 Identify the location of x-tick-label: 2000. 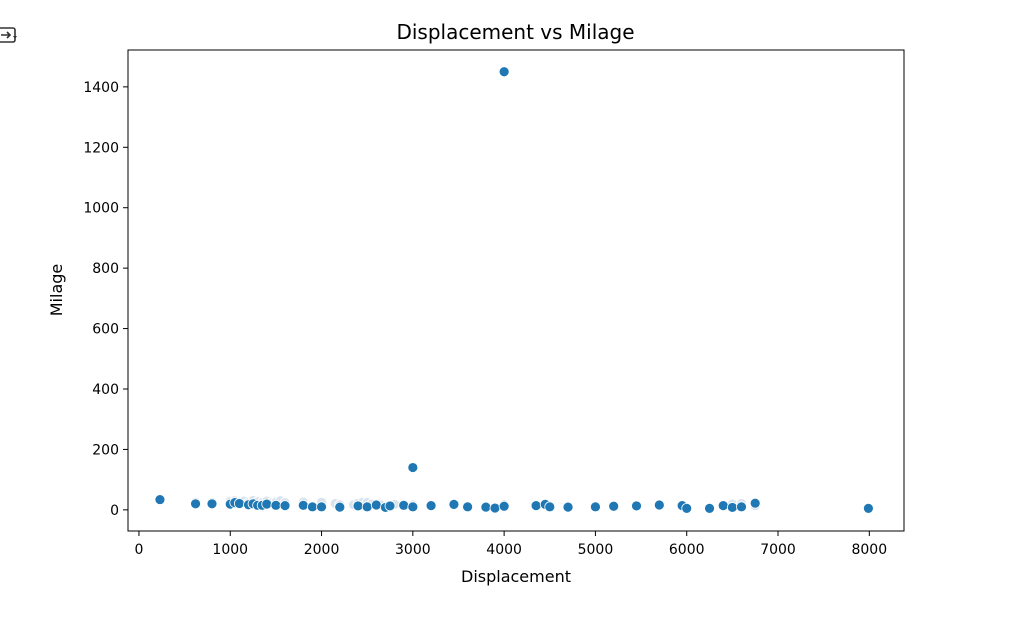
(322, 550).